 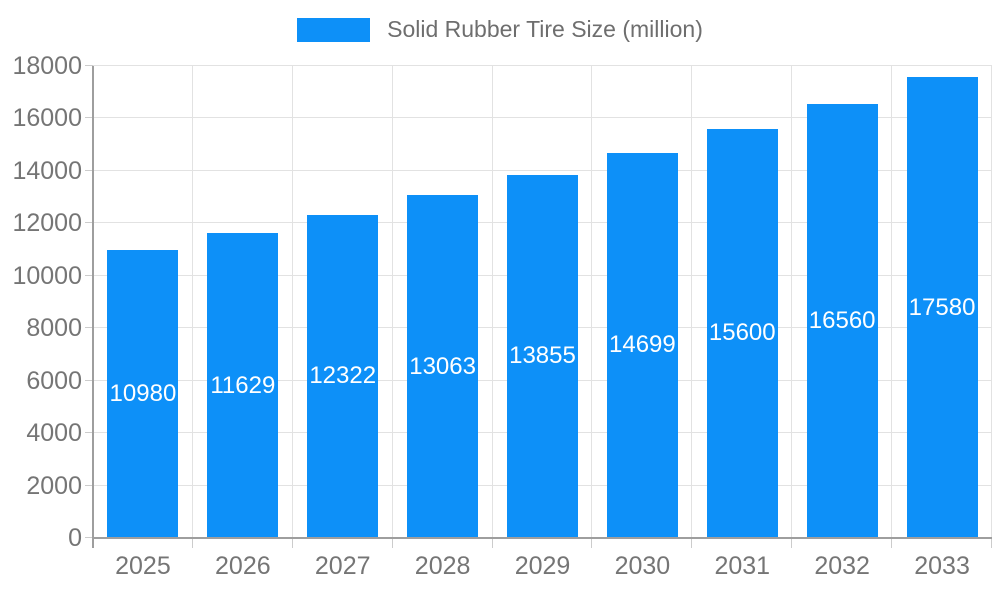 I want to click on y-tick-label: 4000, so click(x=54, y=433).